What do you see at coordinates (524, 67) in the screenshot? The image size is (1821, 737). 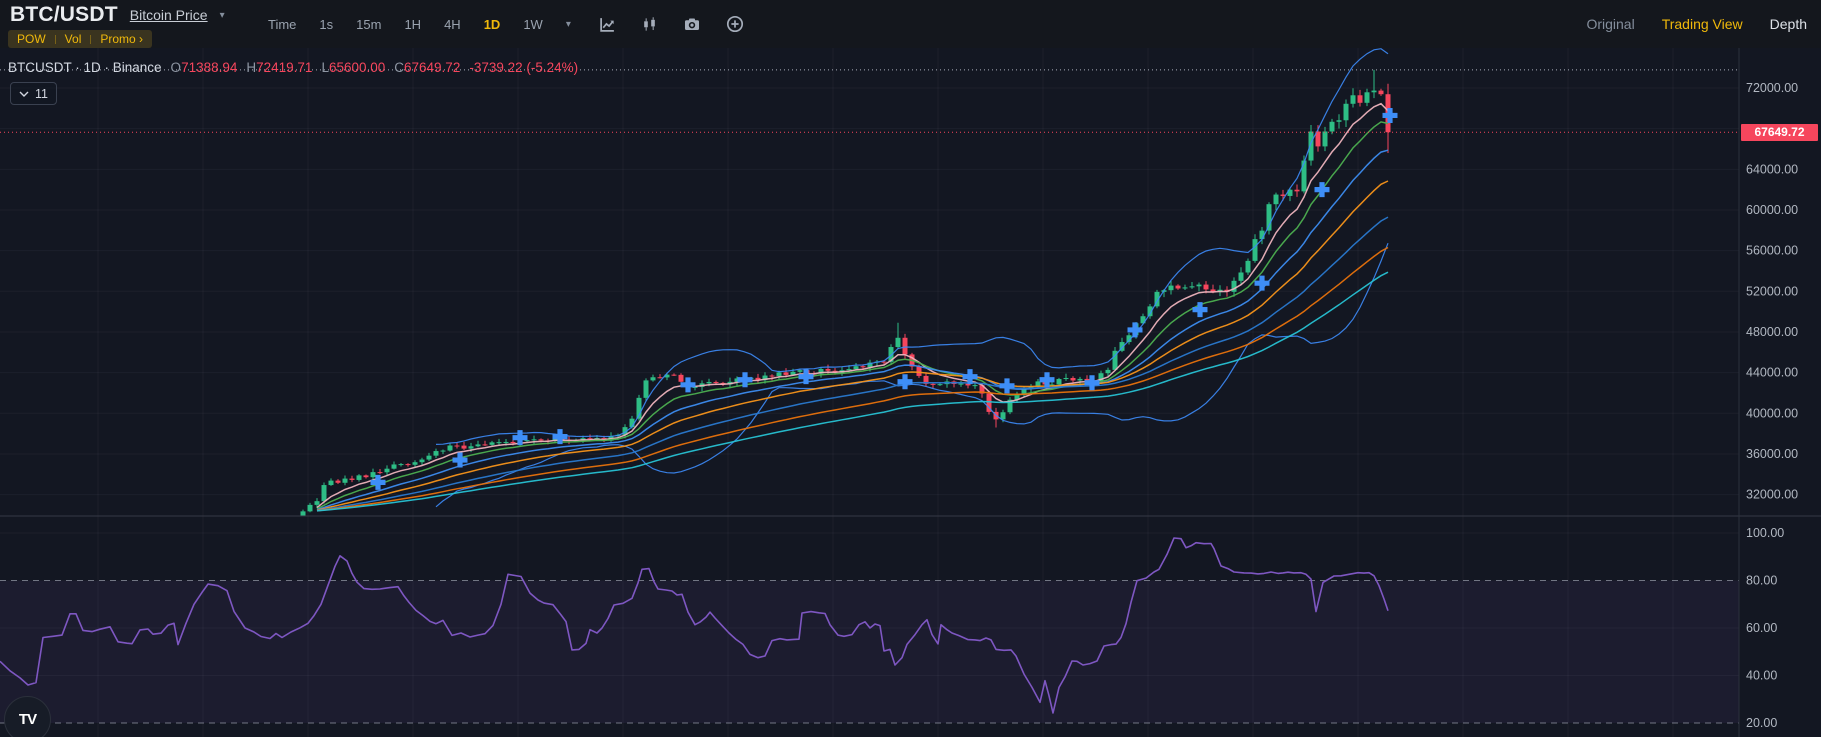 I see `legend-change: -3739.22 (-5.24%)` at bounding box center [524, 67].